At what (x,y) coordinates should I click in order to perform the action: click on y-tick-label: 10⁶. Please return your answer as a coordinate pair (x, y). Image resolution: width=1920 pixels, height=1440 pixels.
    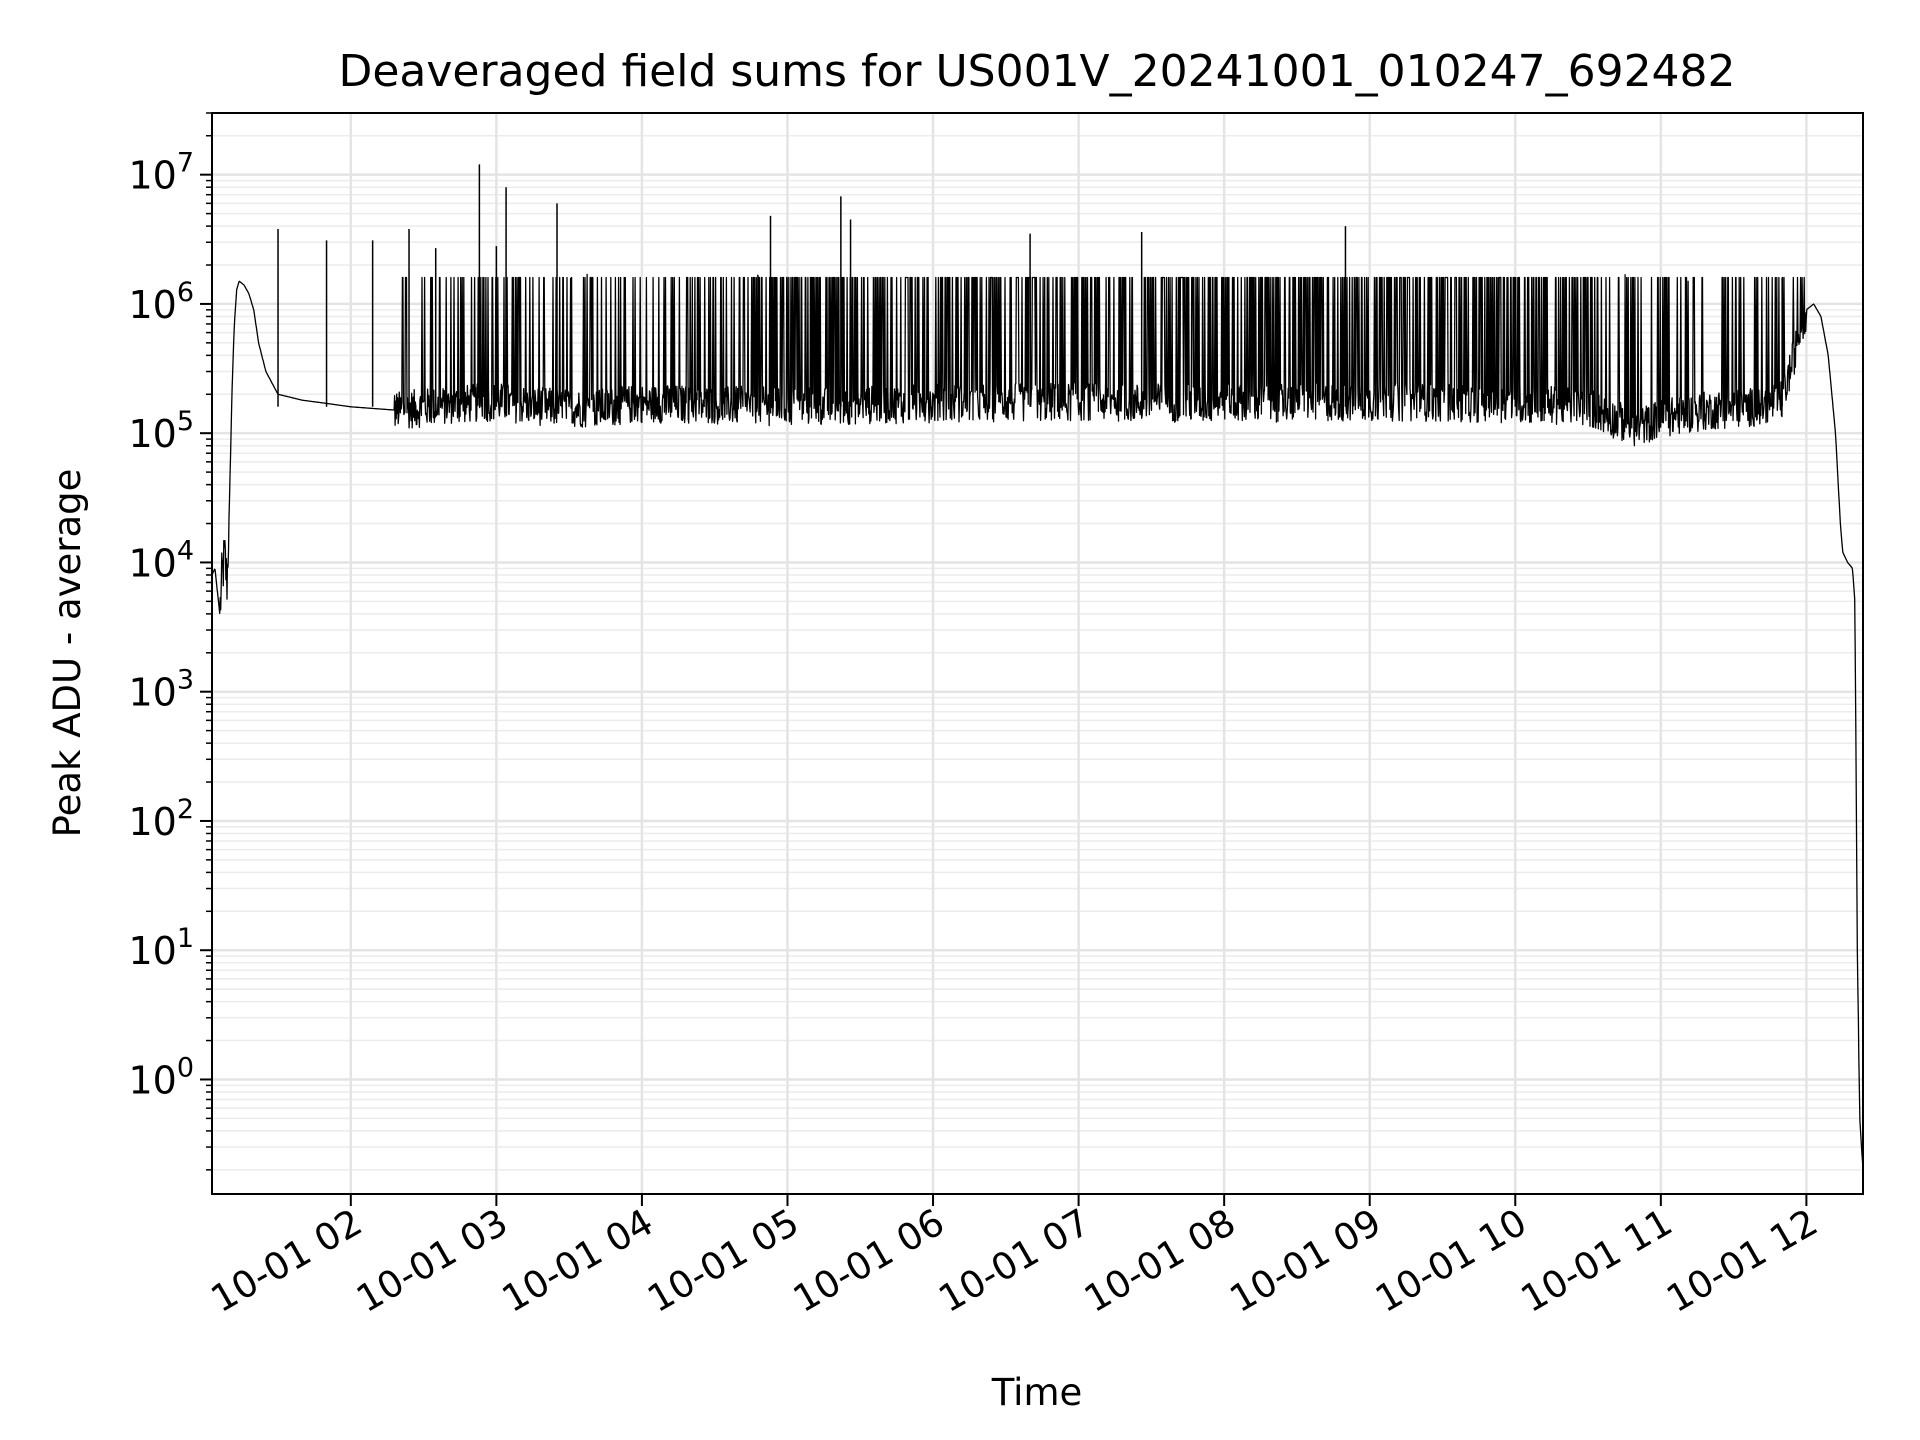
    Looking at the image, I should click on (161, 302).